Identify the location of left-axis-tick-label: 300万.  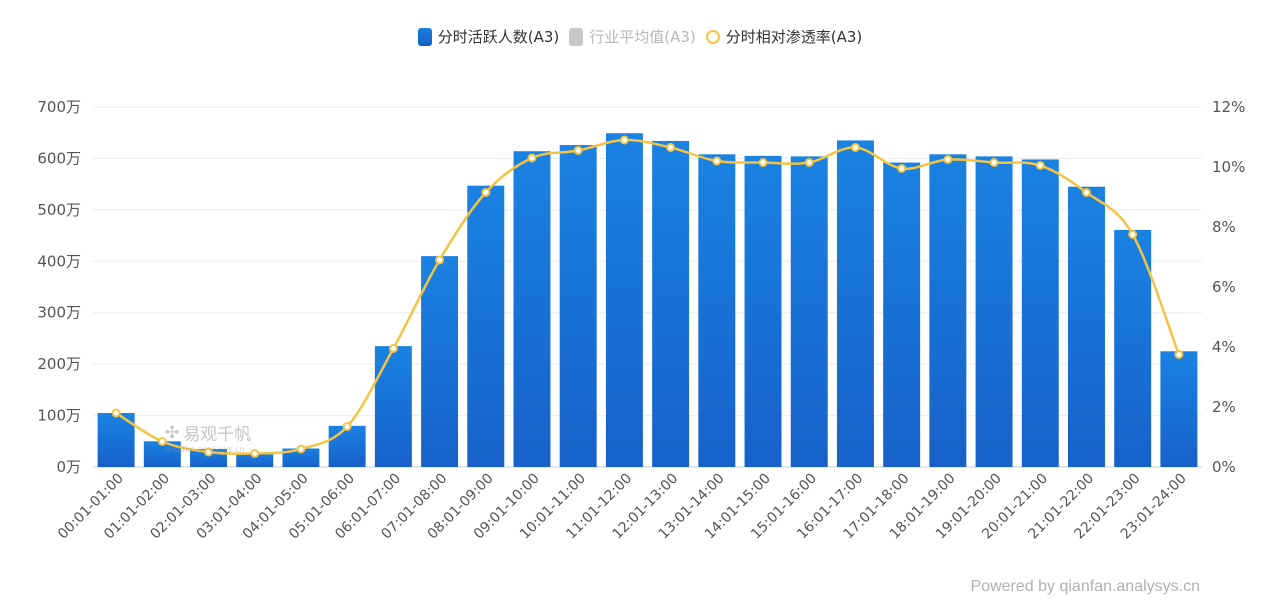
(59, 313).